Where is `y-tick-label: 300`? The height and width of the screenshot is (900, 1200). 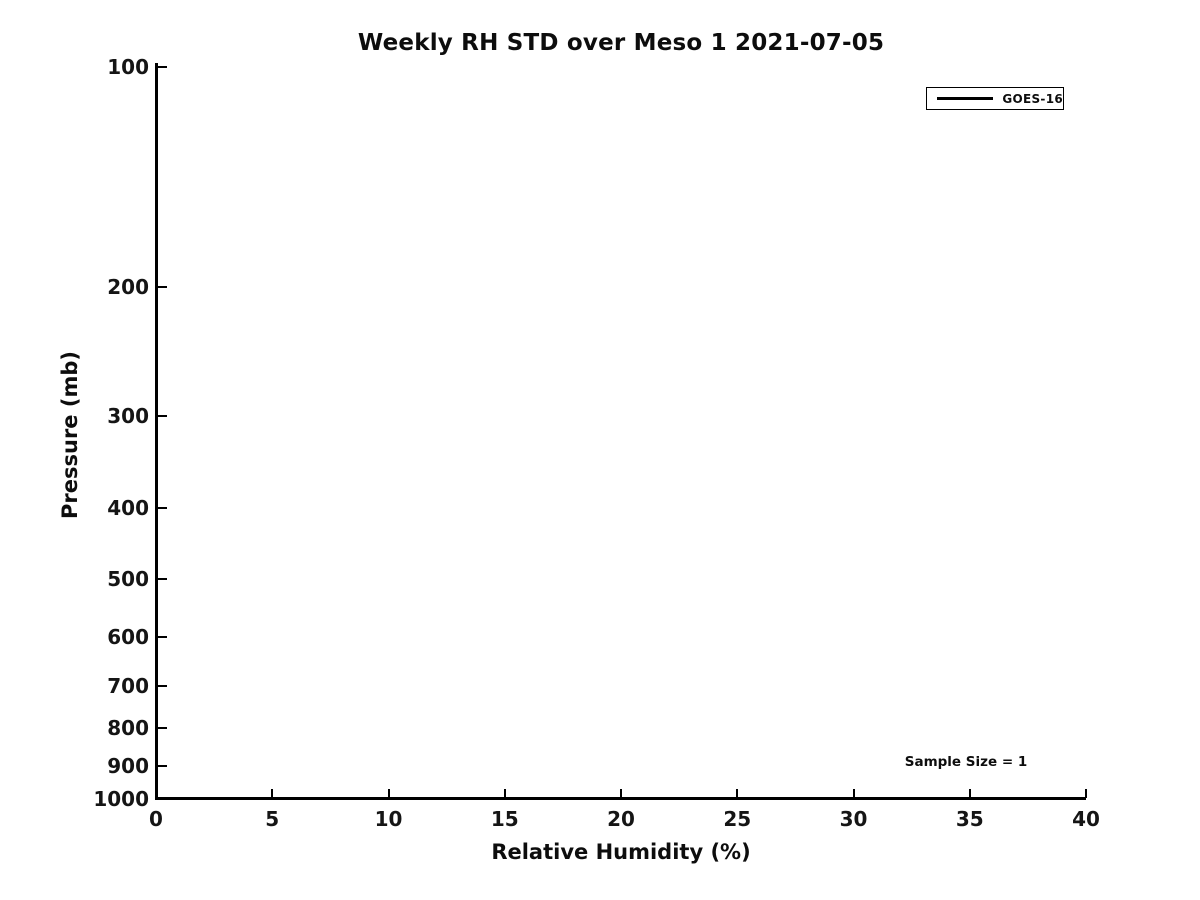
y-tick-label: 300 is located at coordinates (128, 416).